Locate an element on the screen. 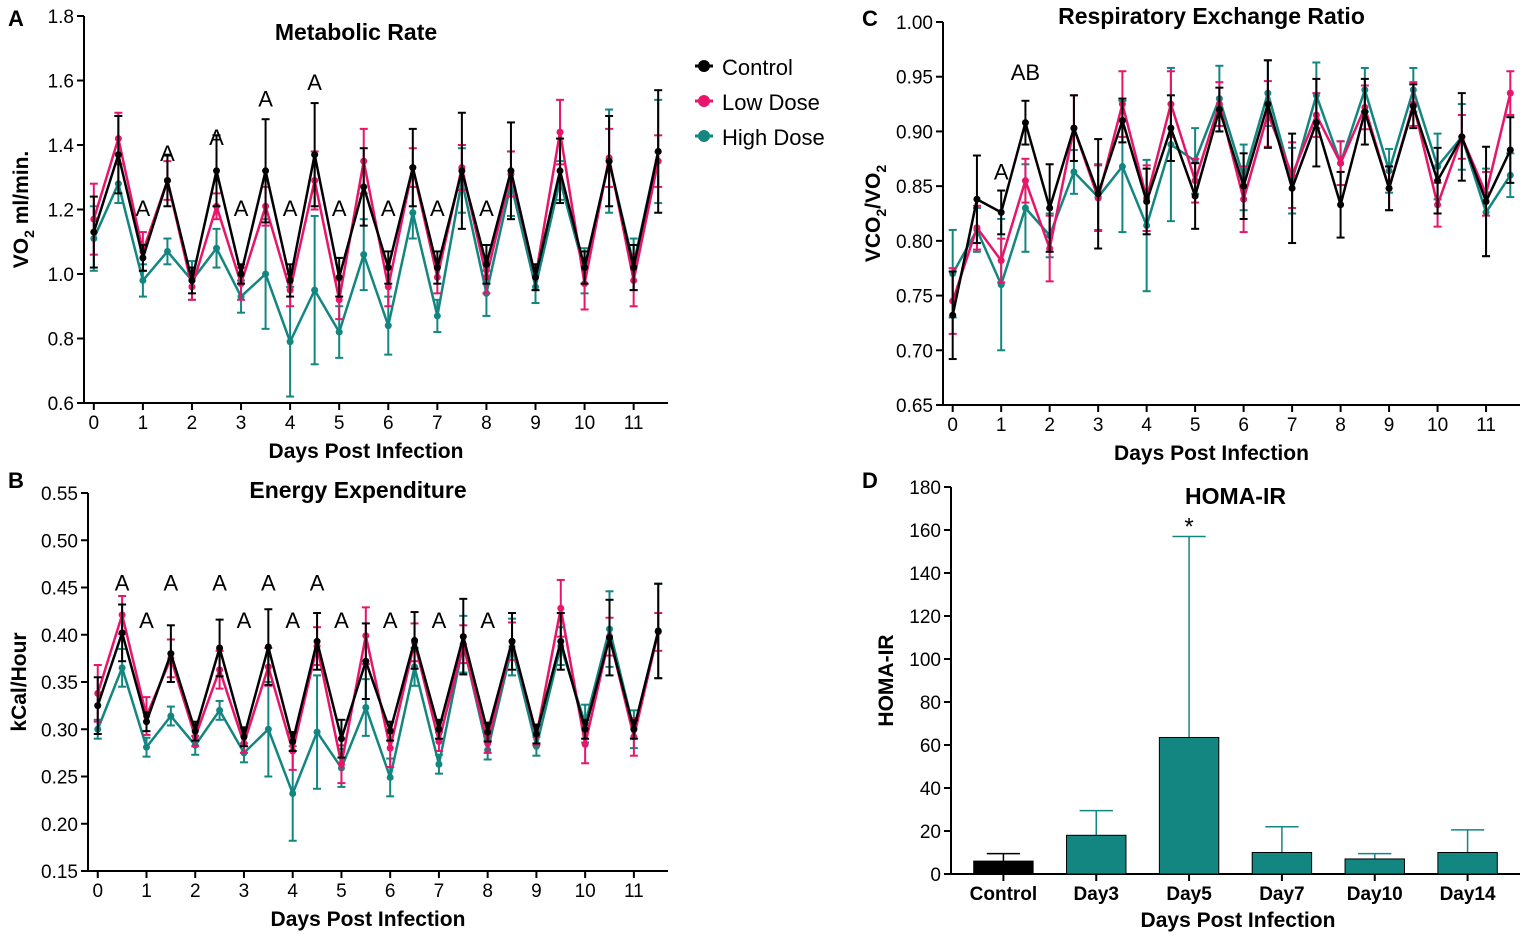 This screenshot has width=1536, height=938. panel-label-b: B is located at coordinates (16, 480).